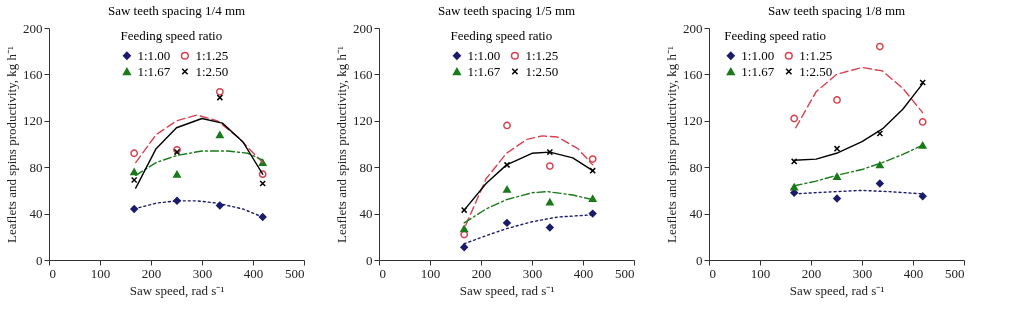 The image size is (1027, 328). I want to click on chart-title: Saw teeth spacing 1/8 mm, so click(836, 10).